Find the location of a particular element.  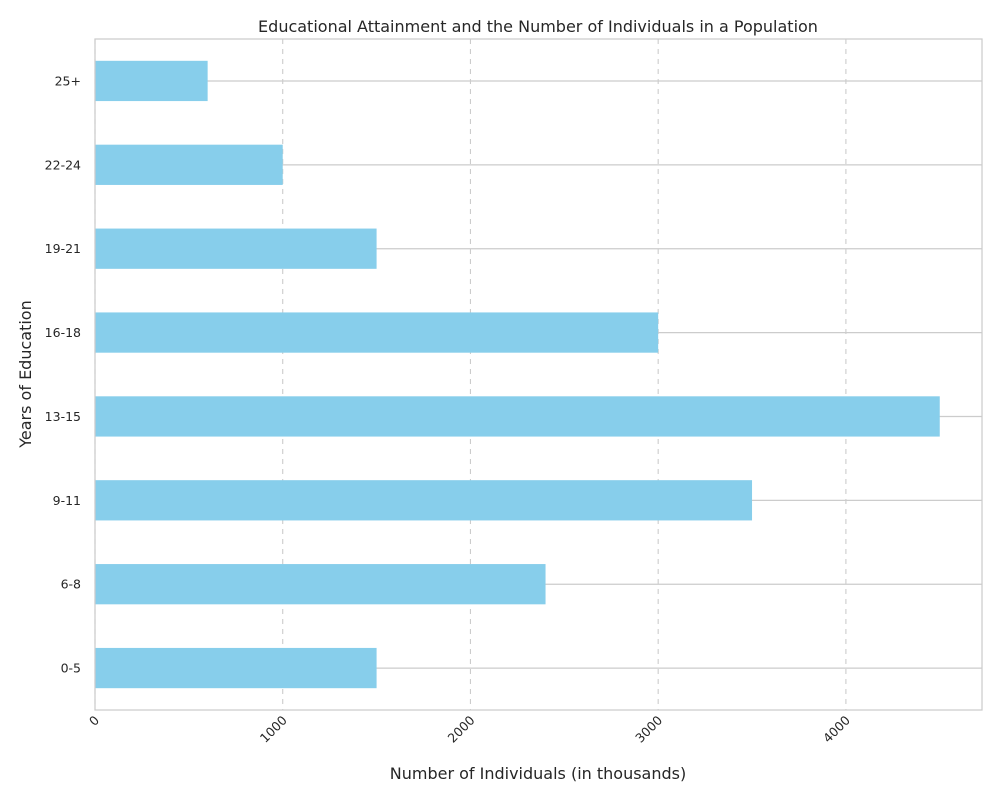

y-tick-label: 13-15 is located at coordinates (63, 416).